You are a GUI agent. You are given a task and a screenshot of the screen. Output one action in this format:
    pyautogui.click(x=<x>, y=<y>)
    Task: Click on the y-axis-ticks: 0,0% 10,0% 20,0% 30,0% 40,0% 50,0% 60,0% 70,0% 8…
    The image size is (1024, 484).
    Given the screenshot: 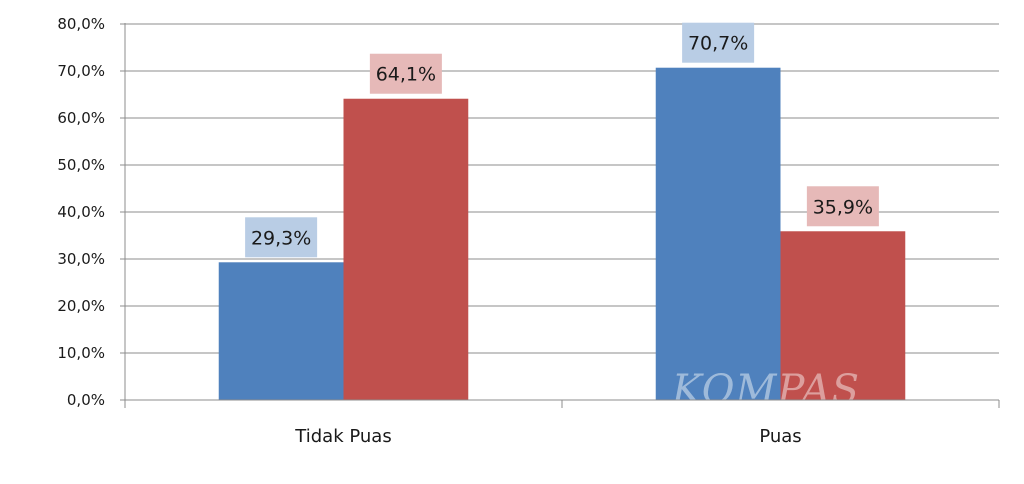 What is the action you would take?
    pyautogui.click(x=81, y=212)
    